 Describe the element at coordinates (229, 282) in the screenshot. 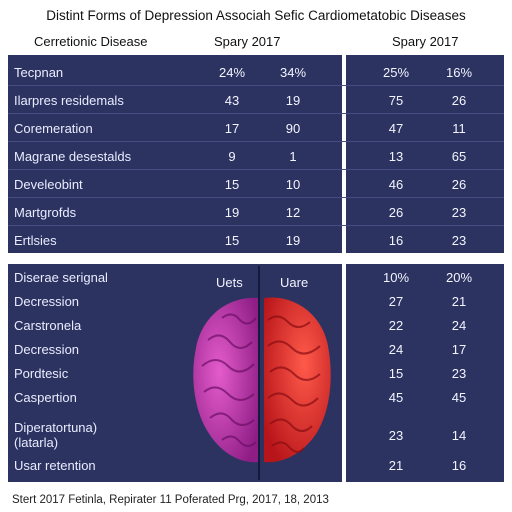

I see `brain-header-left: Uets` at that location.